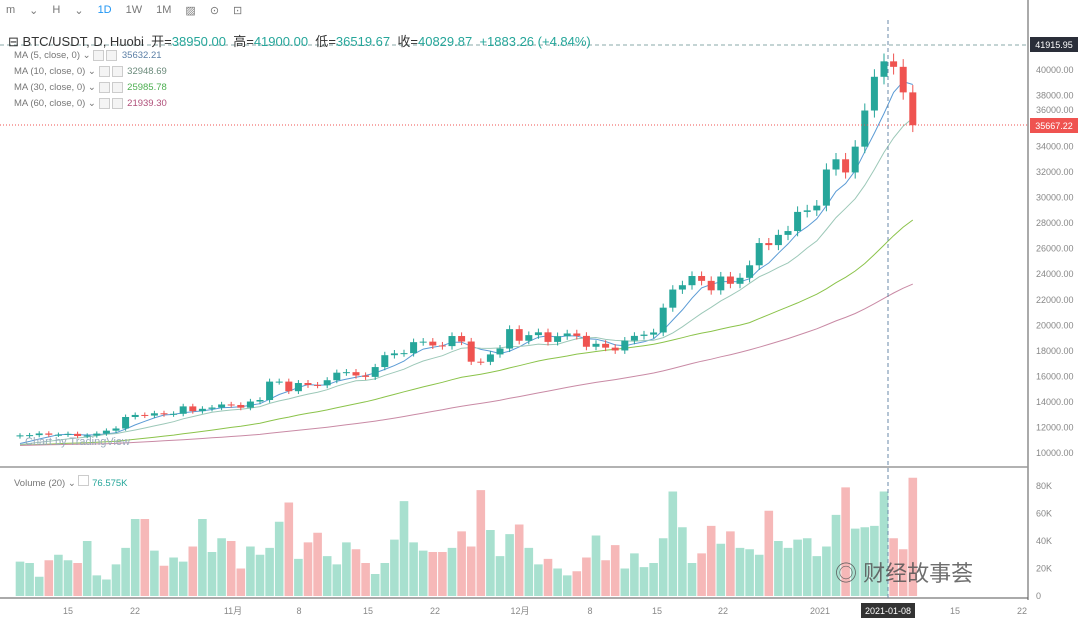 The width and height of the screenshot is (1080, 626). What do you see at coordinates (158, 41) in the screenshot?
I see `open-label: 开` at bounding box center [158, 41].